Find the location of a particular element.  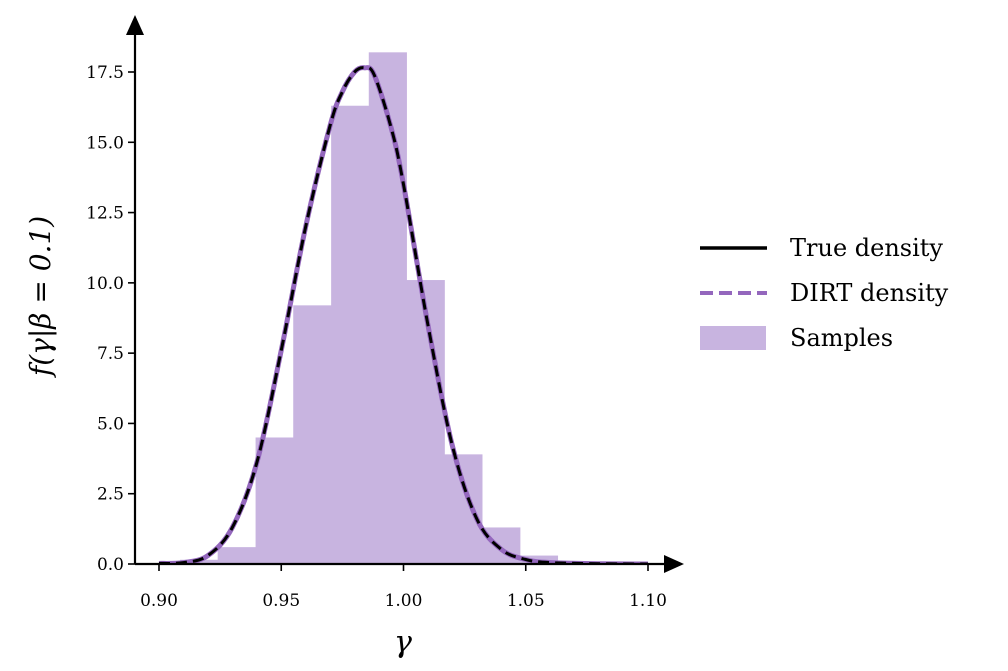

legend-item: Samples is located at coordinates (796, 338).